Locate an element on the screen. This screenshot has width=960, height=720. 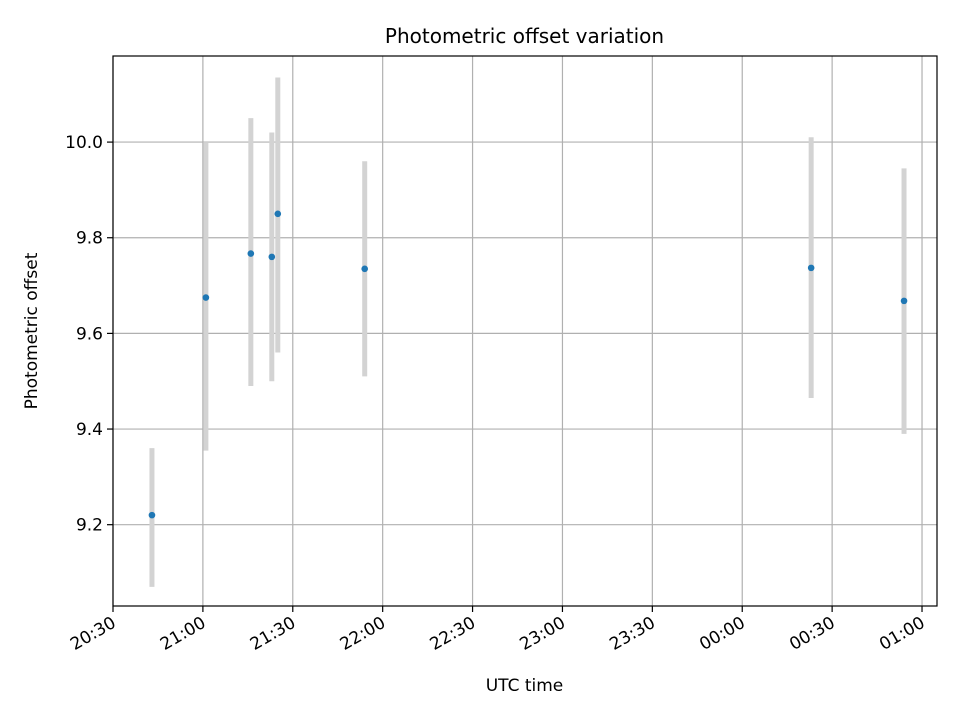
x-tick-label: 21:30 is located at coordinates (273, 634).